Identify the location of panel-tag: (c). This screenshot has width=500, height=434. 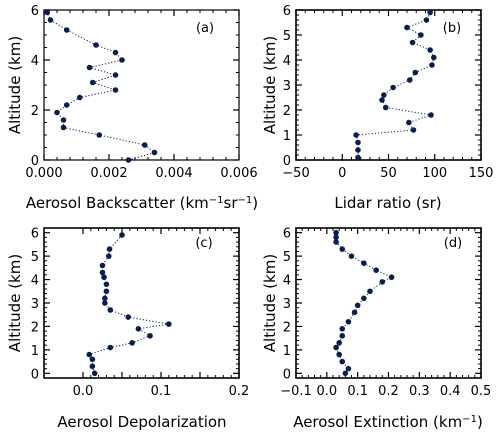
(203, 243).